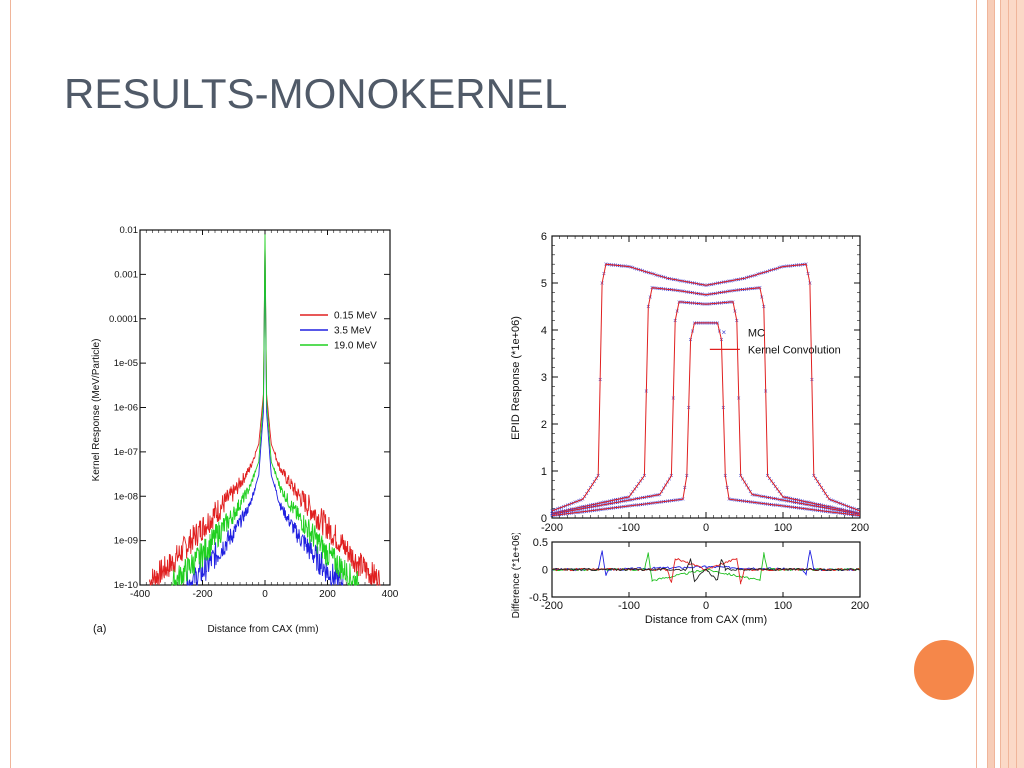 The width and height of the screenshot is (1024, 768). What do you see at coordinates (544, 519) in the screenshot?
I see `y-tick-label: 0` at bounding box center [544, 519].